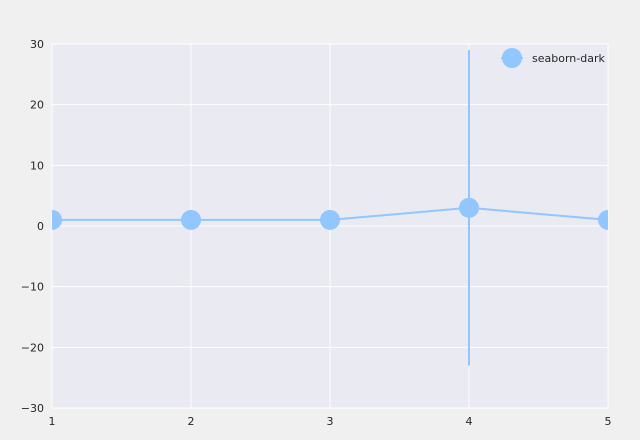 Image resolution: width=640 pixels, height=440 pixels. Describe the element at coordinates (469, 421) in the screenshot. I see `x-tick-label: 4` at that location.